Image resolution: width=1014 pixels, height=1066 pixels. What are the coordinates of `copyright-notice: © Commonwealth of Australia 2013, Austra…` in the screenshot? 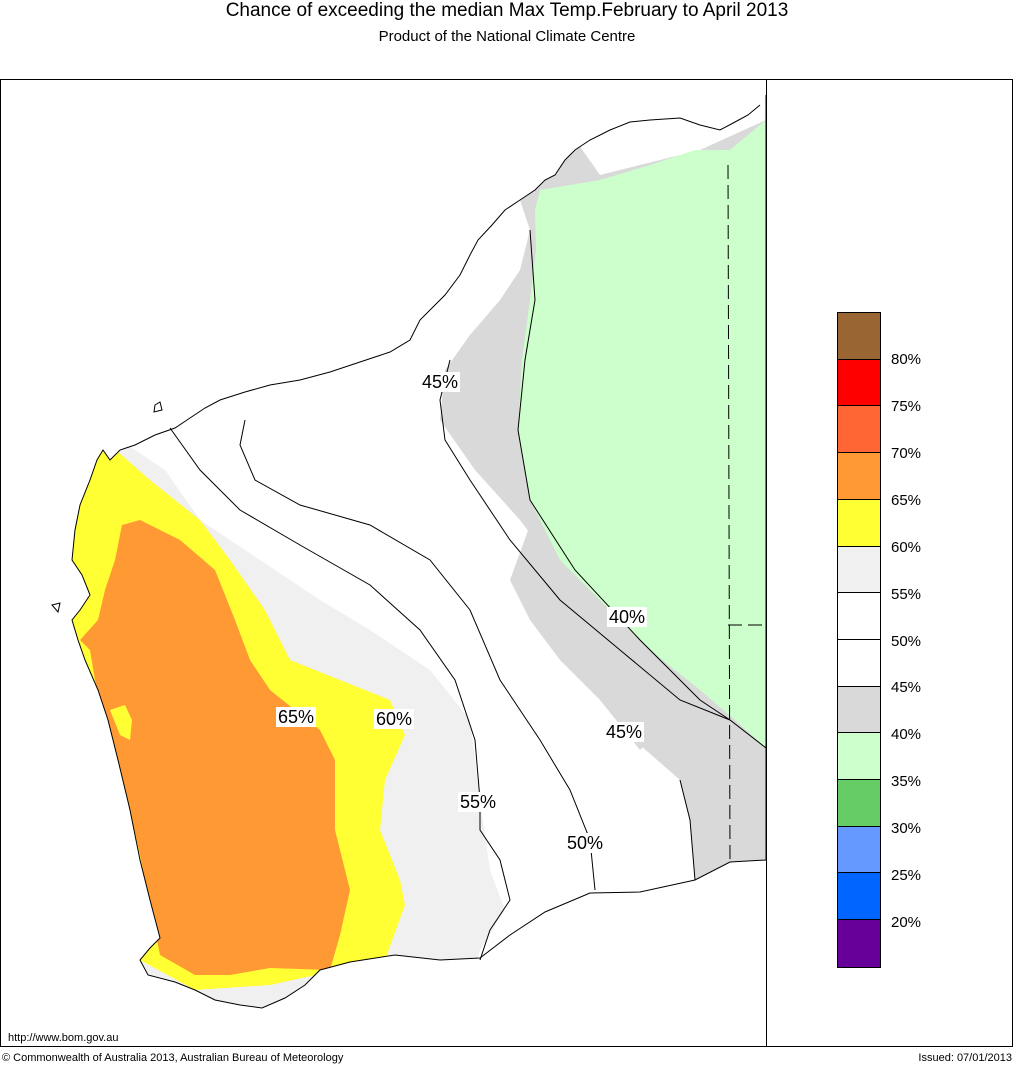 It's located at (173, 1058).